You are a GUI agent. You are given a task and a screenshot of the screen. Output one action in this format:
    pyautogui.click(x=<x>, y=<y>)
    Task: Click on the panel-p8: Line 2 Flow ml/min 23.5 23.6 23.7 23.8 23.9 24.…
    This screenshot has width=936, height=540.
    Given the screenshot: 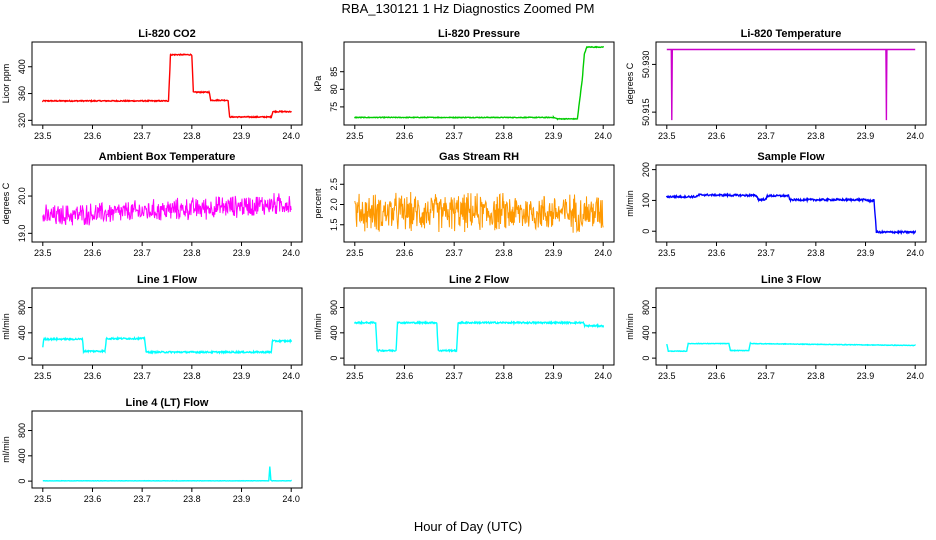 What is the action you would take?
    pyautogui.click(x=464, y=327)
    